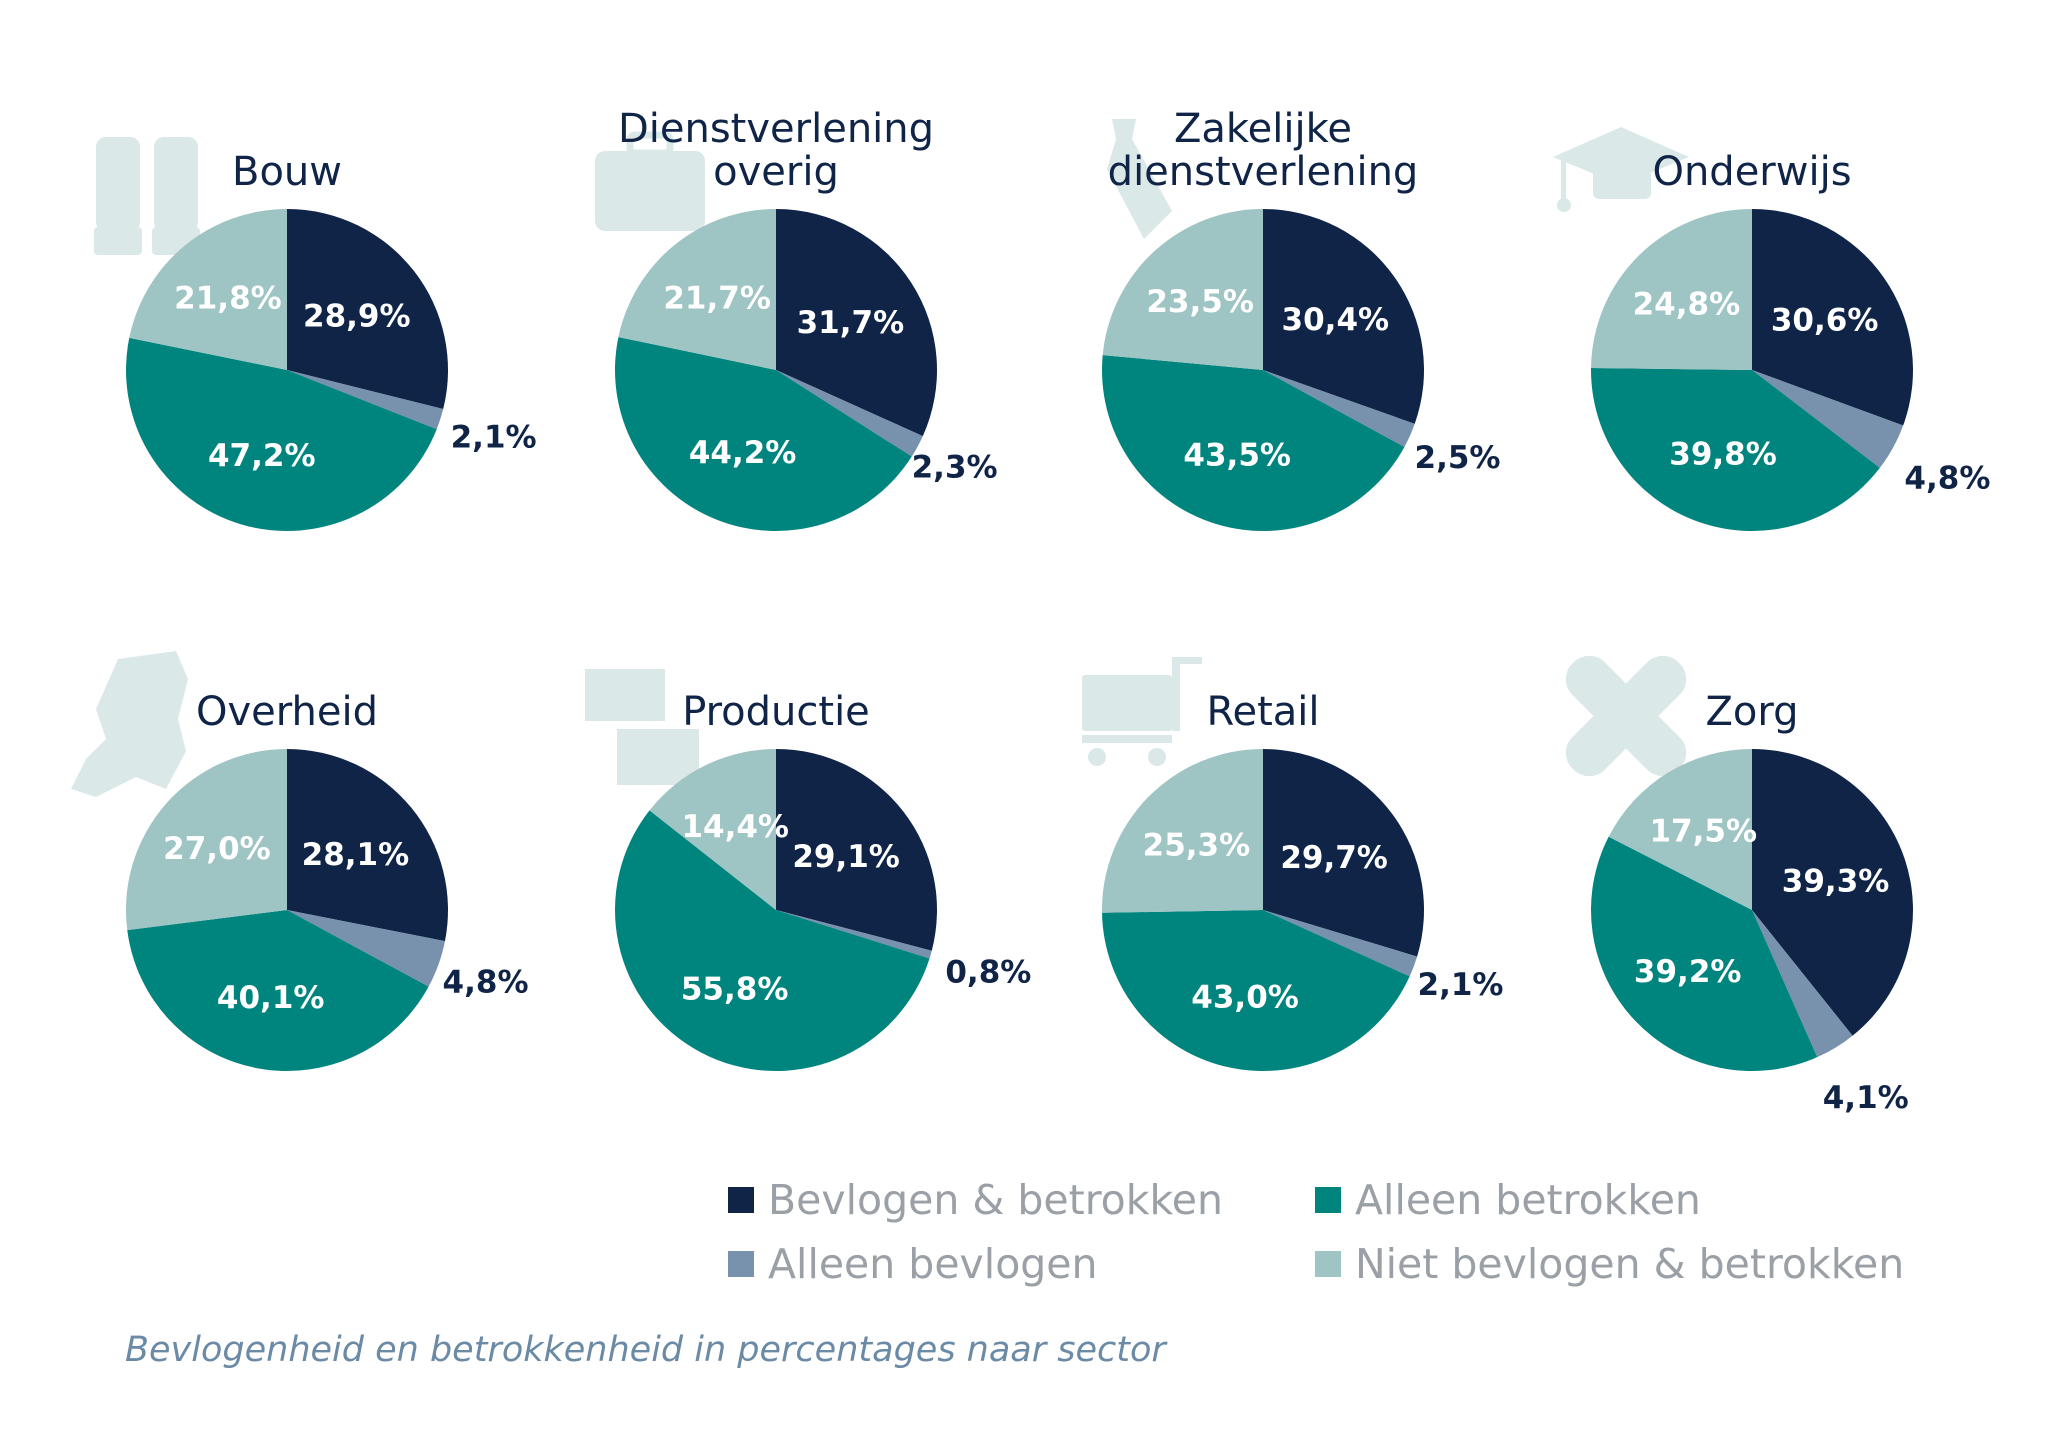 Image resolution: width=2048 pixels, height=1452 pixels. Describe the element at coordinates (1458, 458) in the screenshot. I see `slice-label: 2,5%` at that location.